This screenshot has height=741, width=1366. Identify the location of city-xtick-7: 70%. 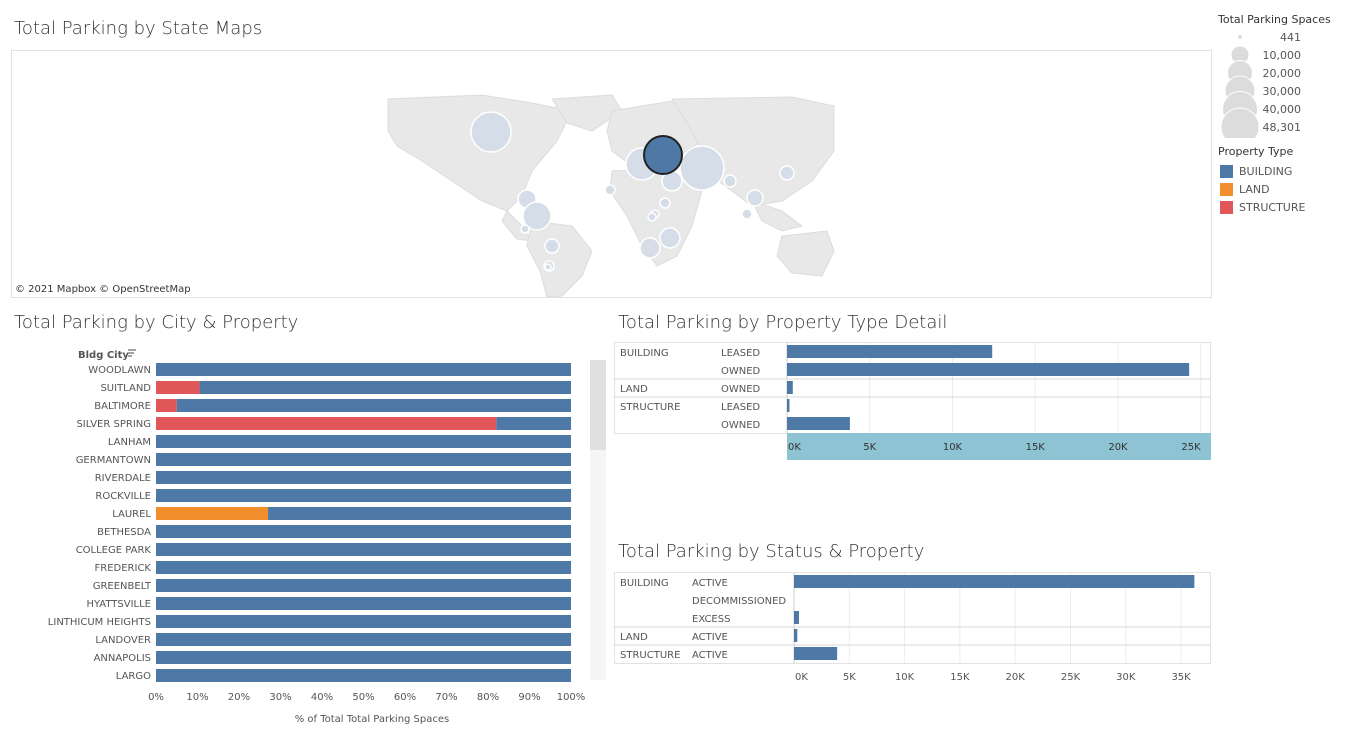
(446, 697).